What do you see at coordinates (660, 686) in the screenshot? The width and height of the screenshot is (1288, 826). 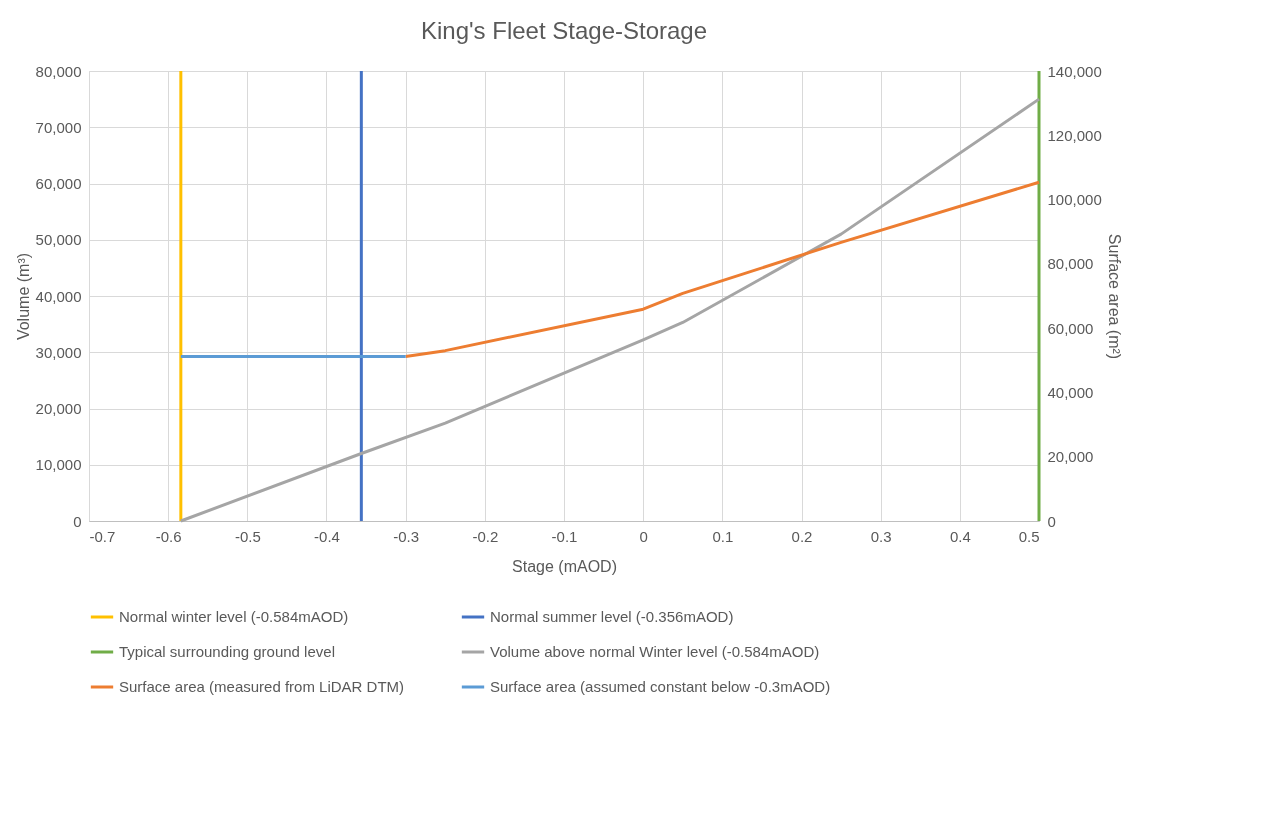 I see `legend-label: Surface area (assumed constant below -0.3mAOD)` at bounding box center [660, 686].